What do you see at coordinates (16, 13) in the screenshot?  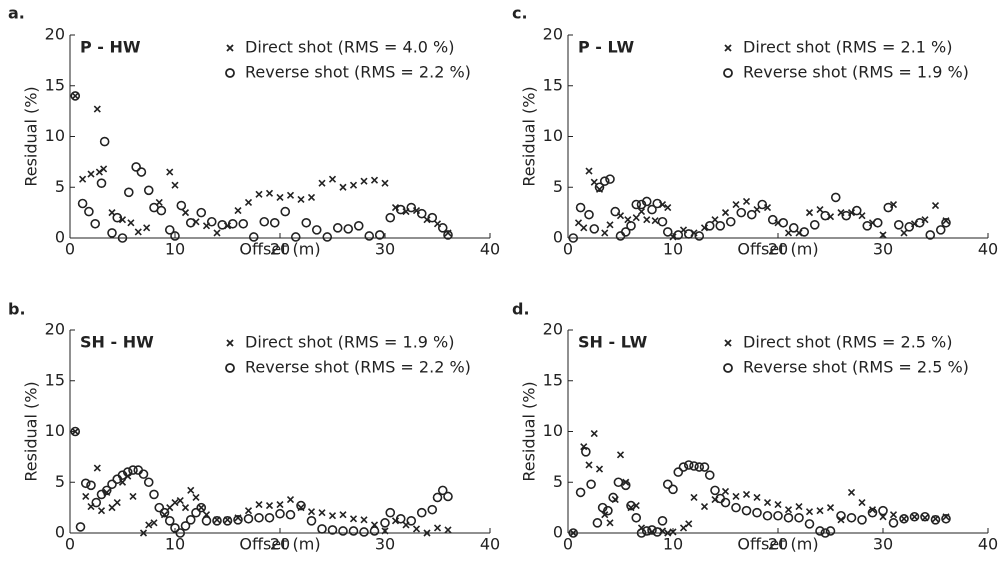 I see `panel-label: a.` at bounding box center [16, 13].